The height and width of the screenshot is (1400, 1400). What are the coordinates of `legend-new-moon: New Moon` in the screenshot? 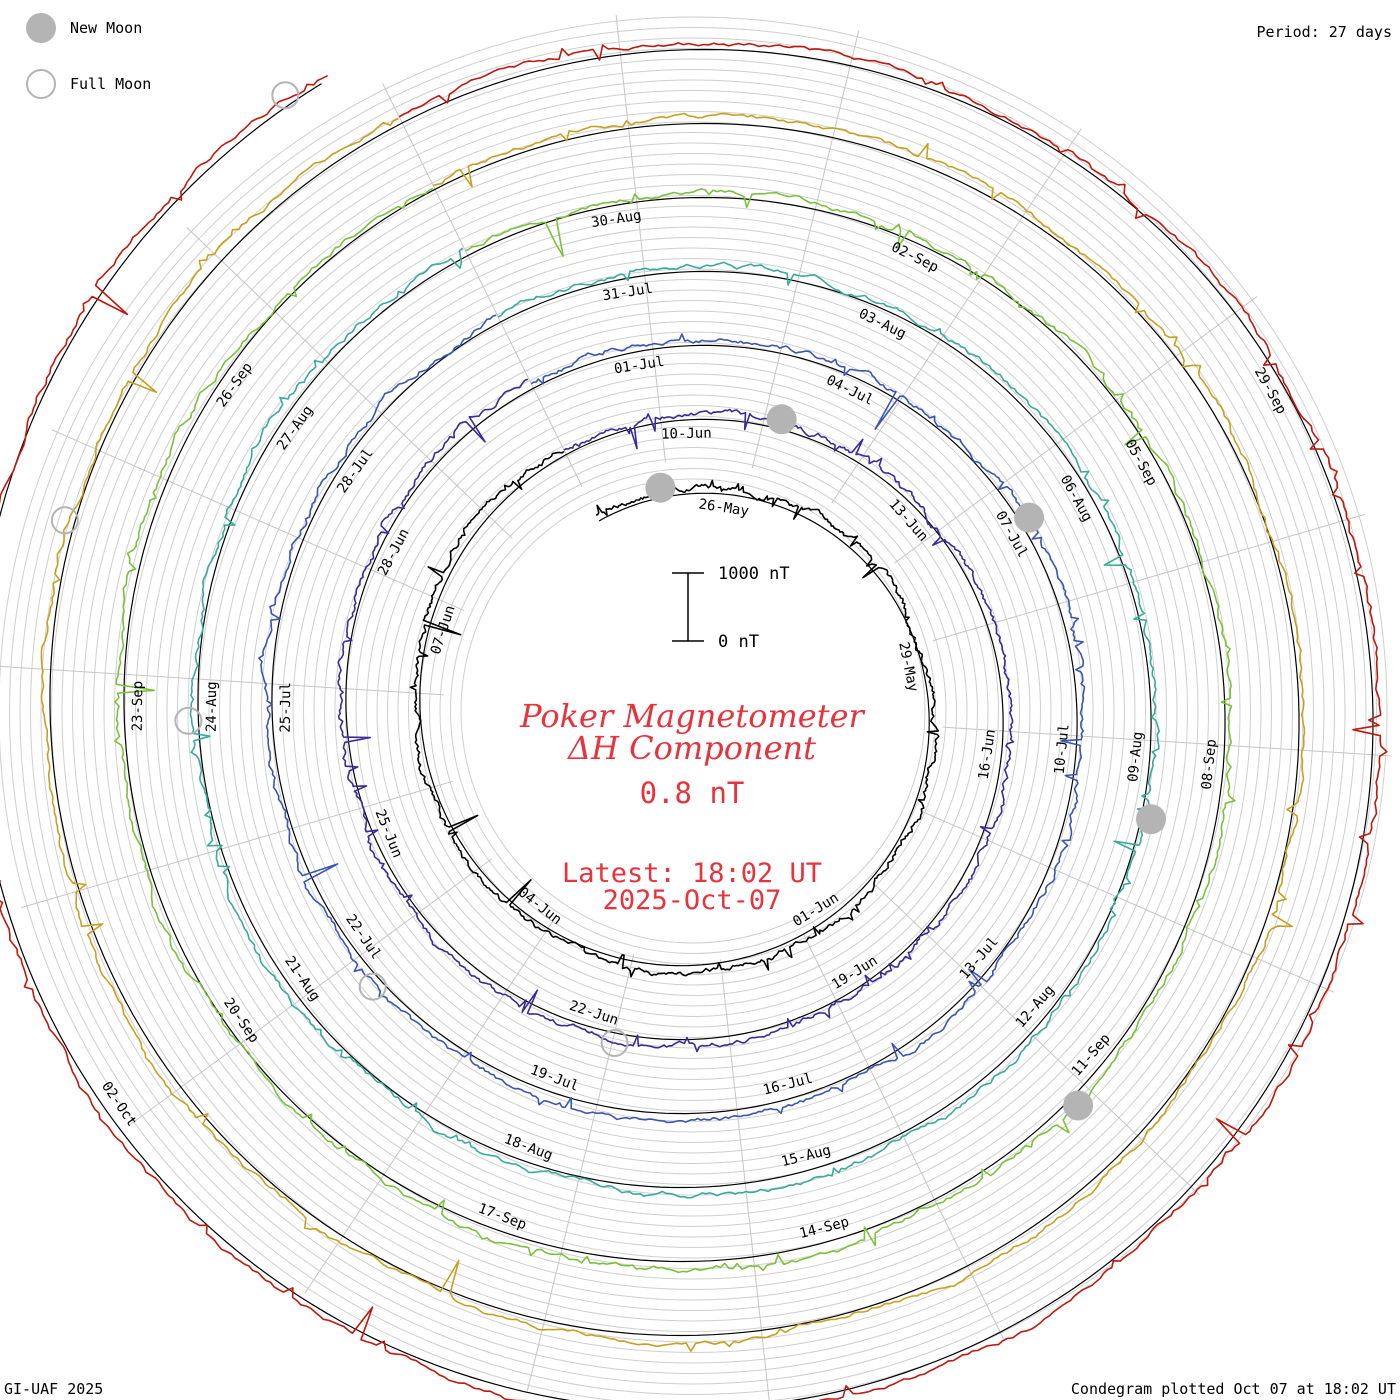 It's located at (84, 28).